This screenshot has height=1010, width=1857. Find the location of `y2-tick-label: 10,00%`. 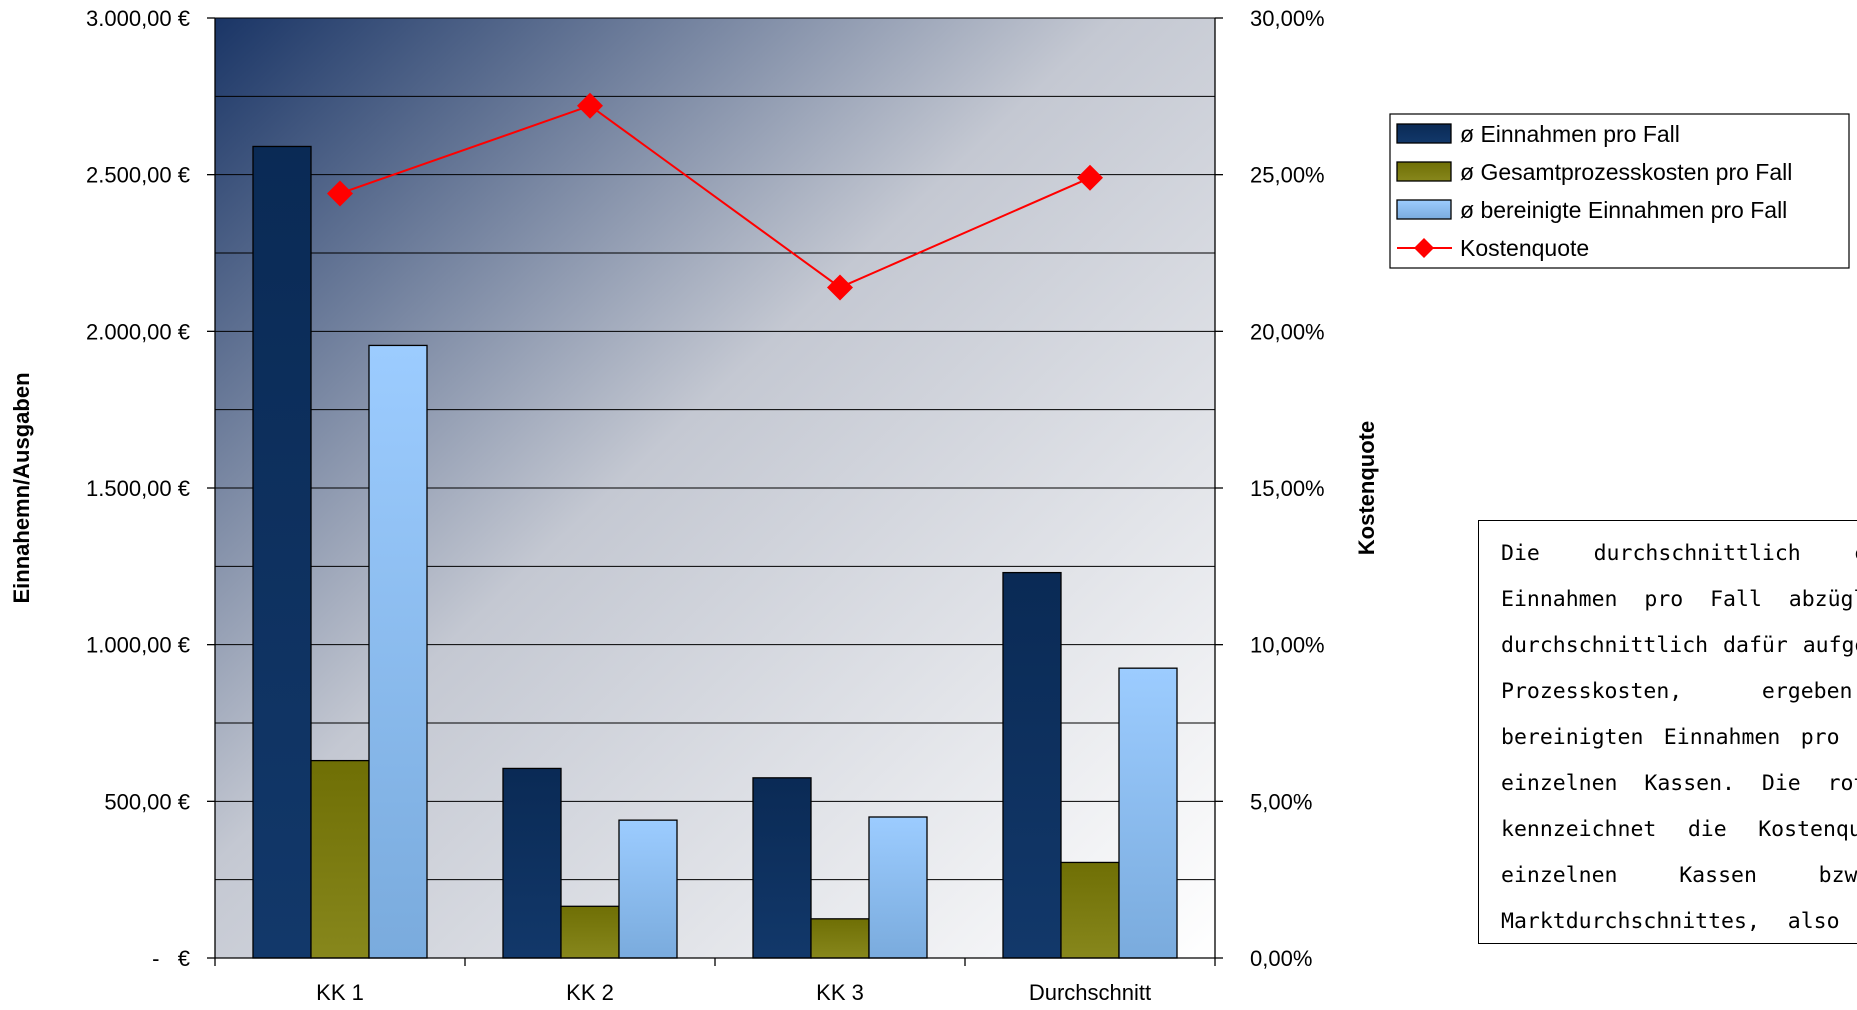

y2-tick-label: 10,00% is located at coordinates (1287, 645).